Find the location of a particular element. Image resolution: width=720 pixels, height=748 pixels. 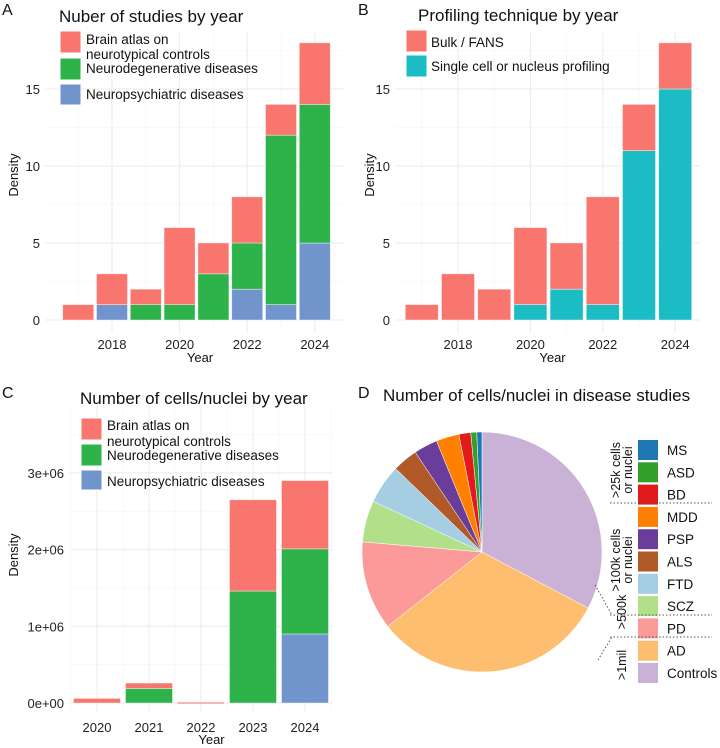

legend-group-label: >500k is located at coordinates (622, 611).